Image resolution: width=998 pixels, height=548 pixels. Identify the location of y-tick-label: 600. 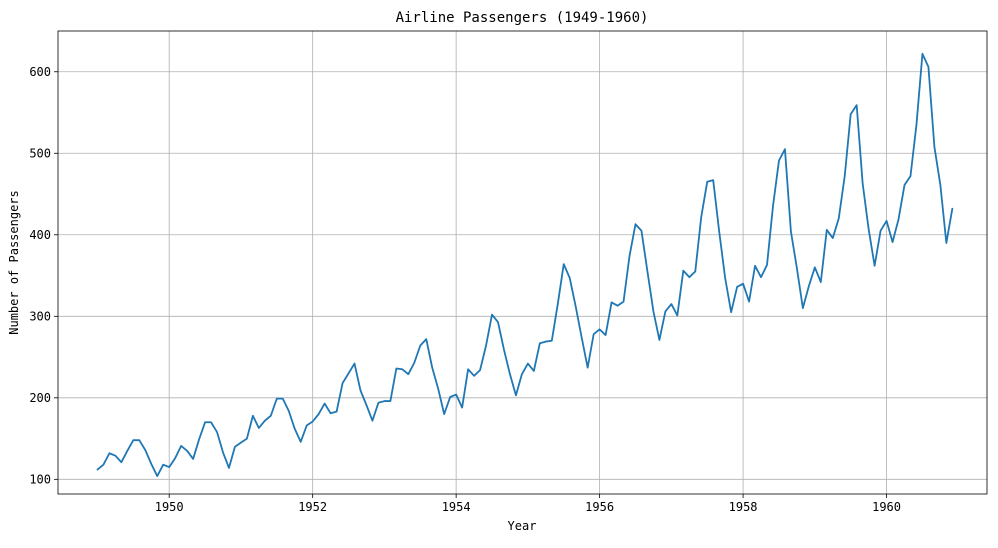
(40, 72).